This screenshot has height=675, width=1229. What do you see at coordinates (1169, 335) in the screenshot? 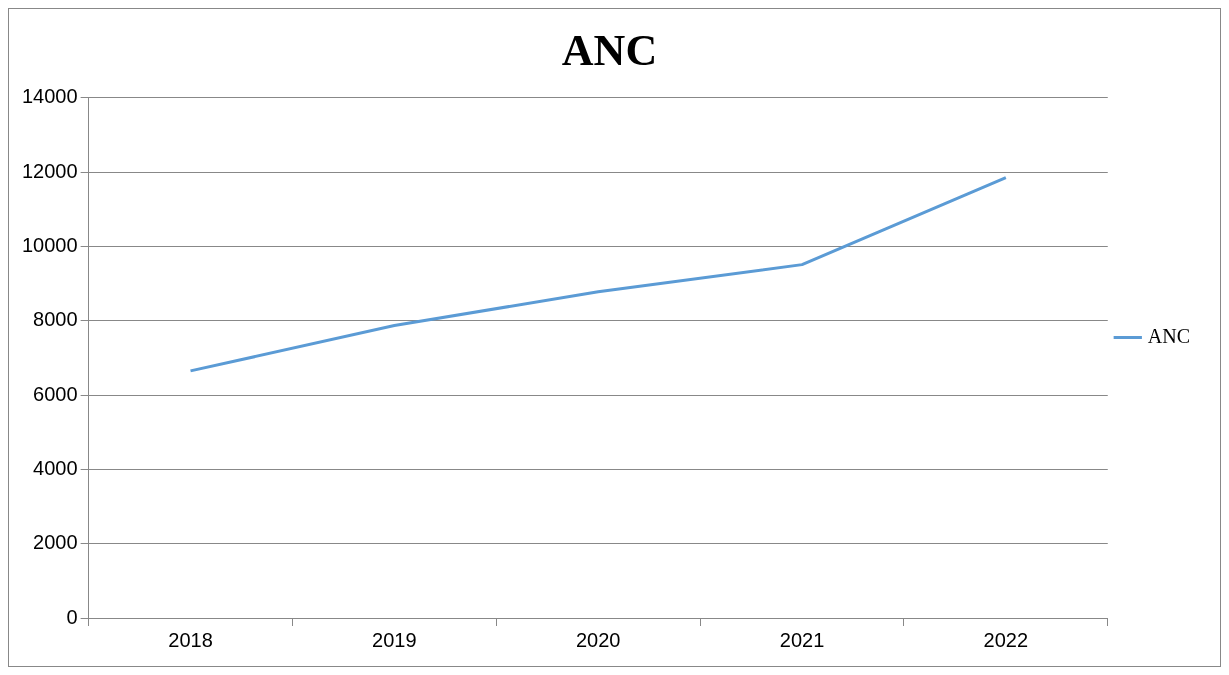
I see `legend-label: ANC` at bounding box center [1169, 335].